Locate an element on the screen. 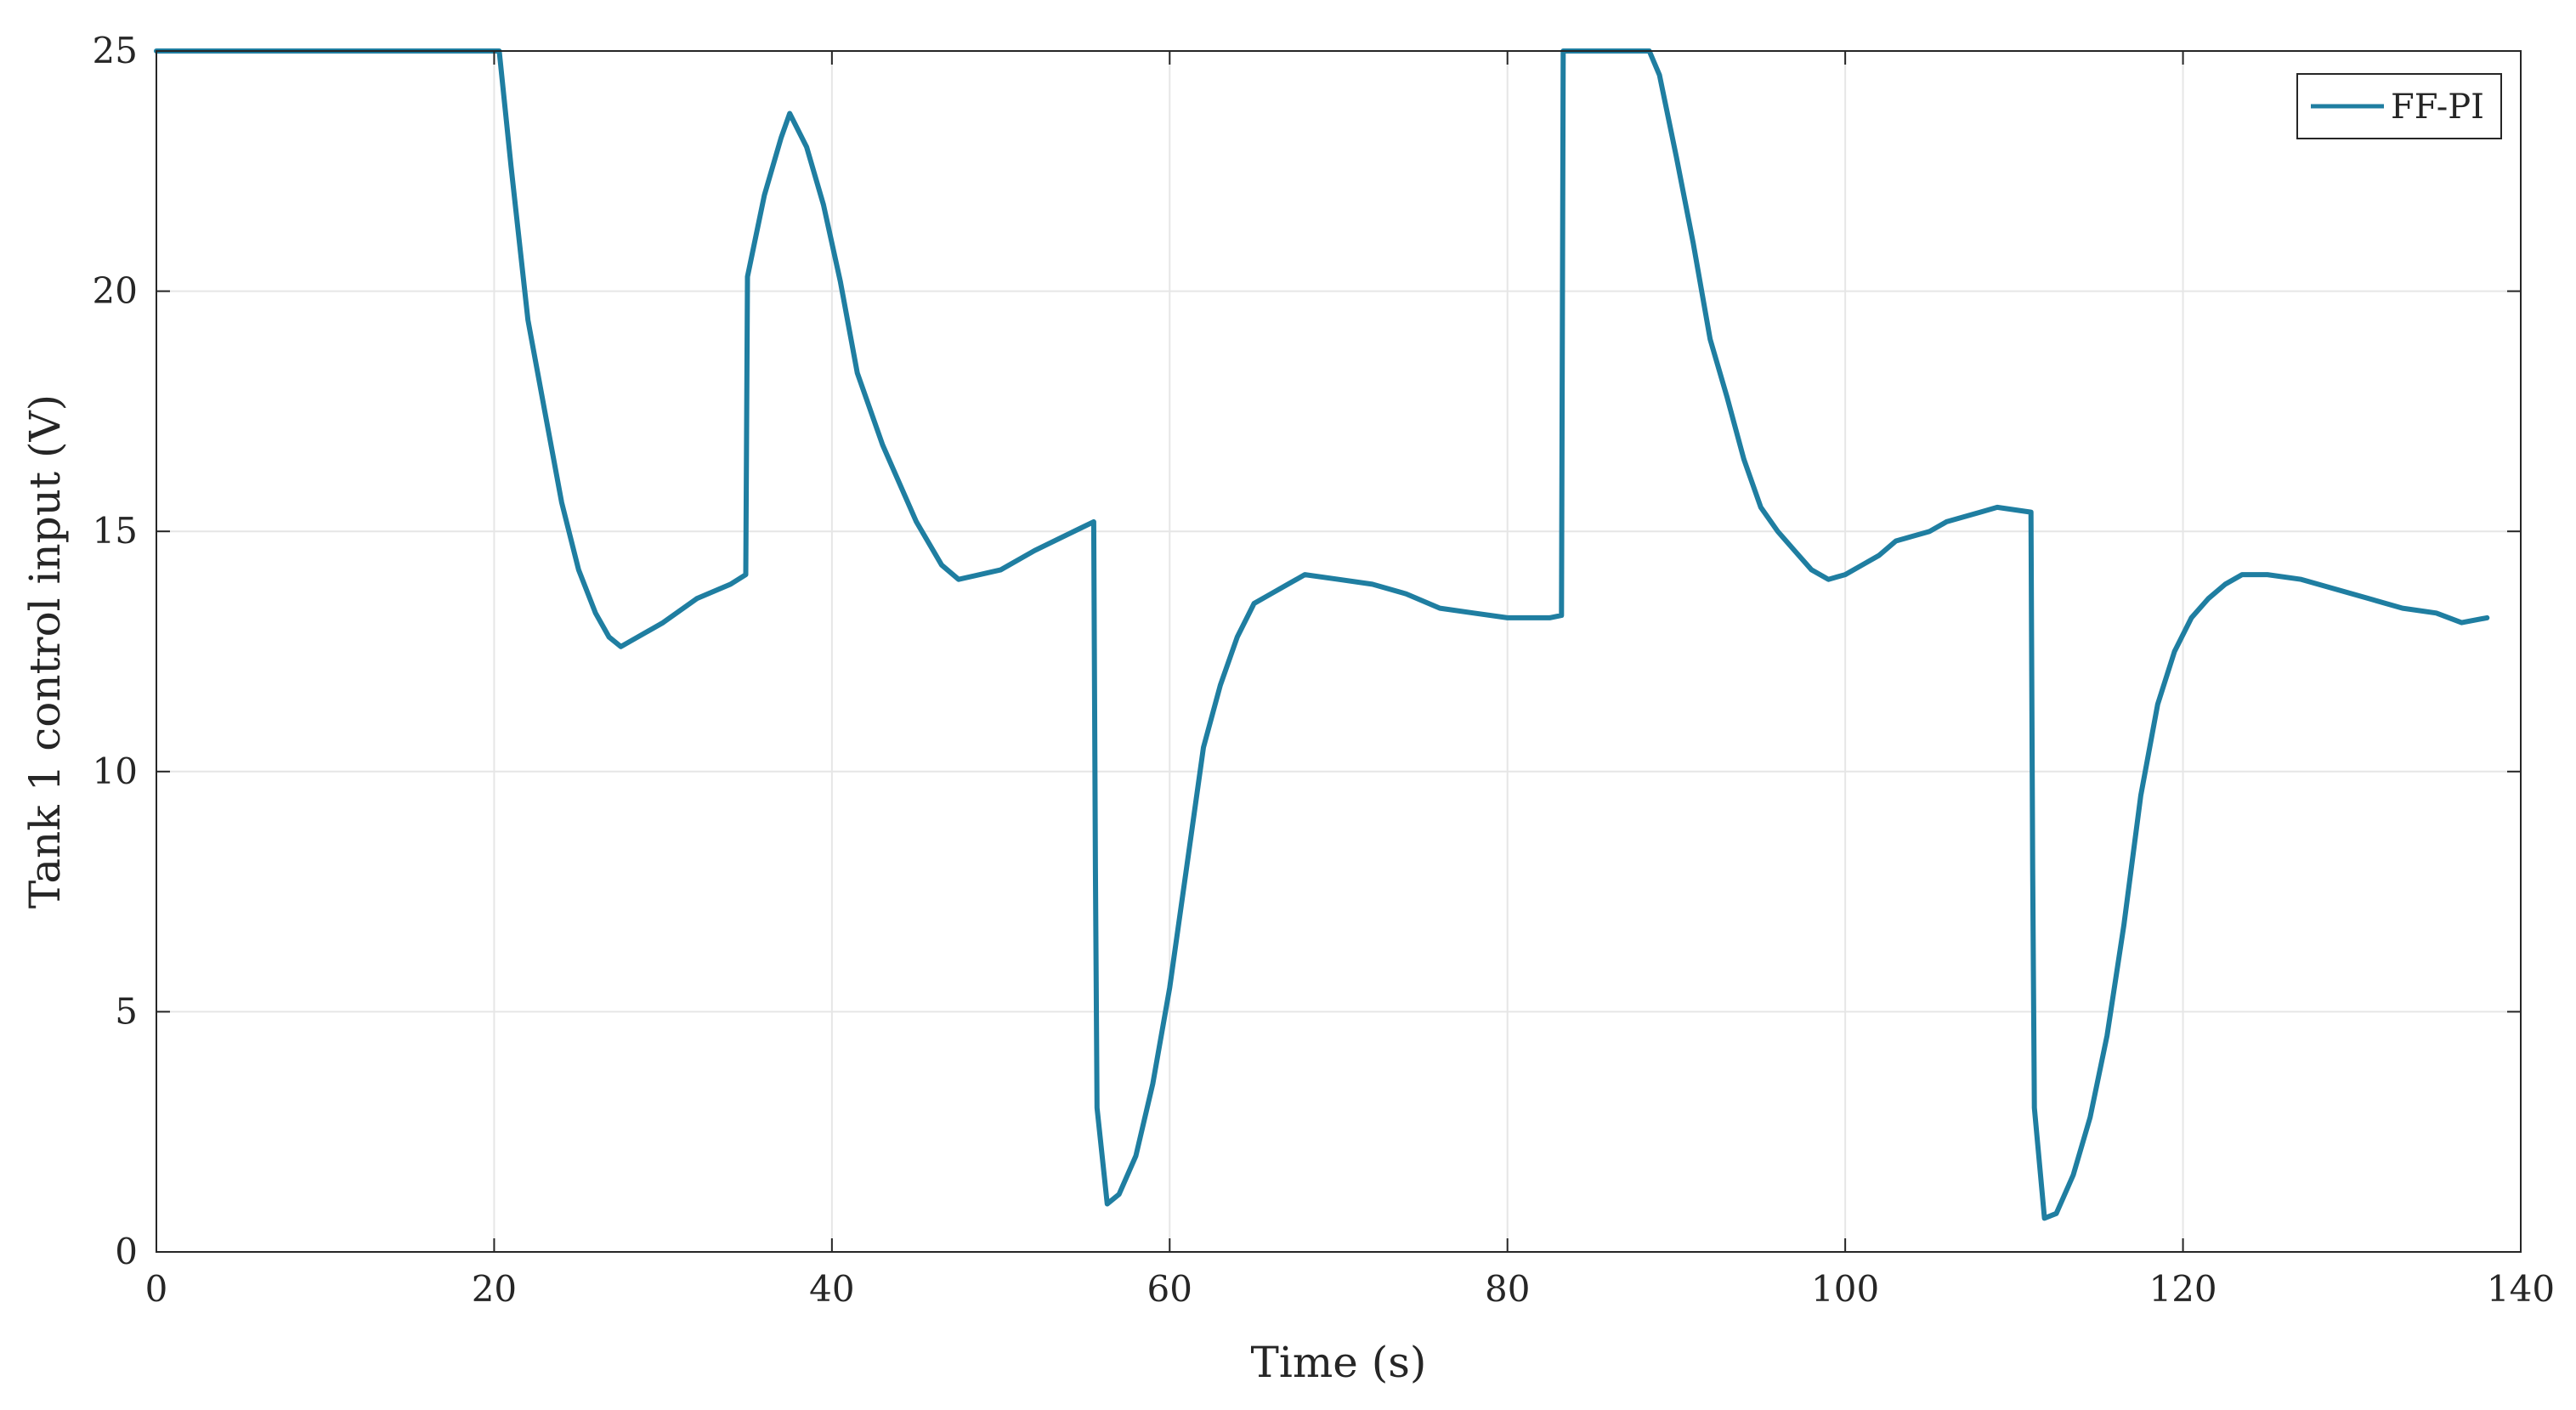 The width and height of the screenshot is (2576, 1410). x-tick-label: 60 is located at coordinates (1169, 1289).